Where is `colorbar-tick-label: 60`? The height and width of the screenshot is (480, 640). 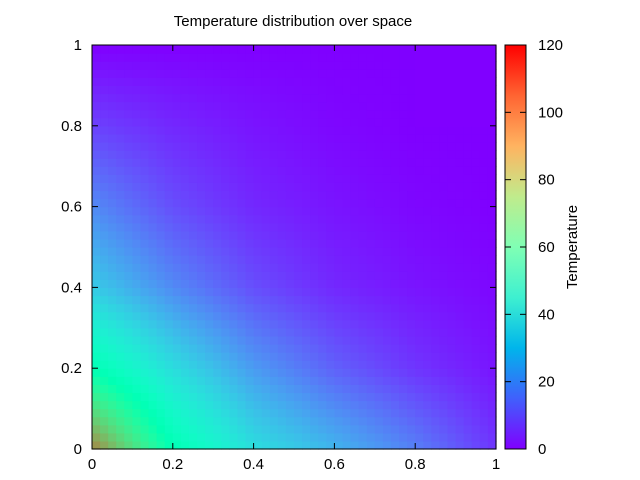
colorbar-tick-label: 60 is located at coordinates (546, 247).